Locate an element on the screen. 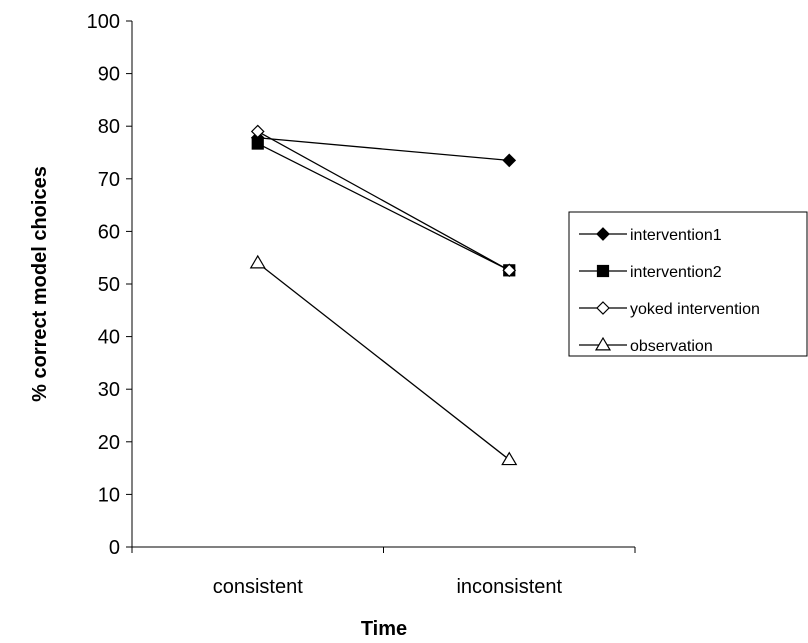  y-tick-label: 80 is located at coordinates (109, 127).